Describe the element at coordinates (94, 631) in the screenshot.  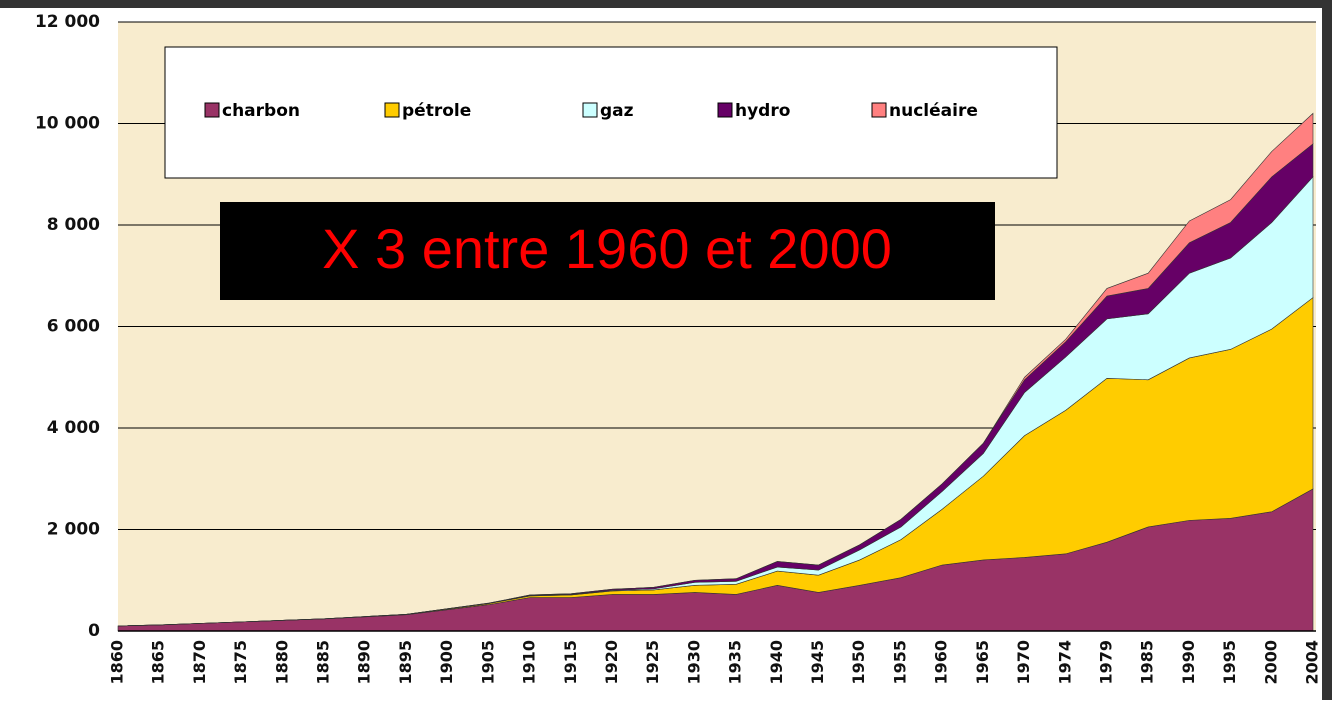
I see `y-tick-label: 0` at that location.